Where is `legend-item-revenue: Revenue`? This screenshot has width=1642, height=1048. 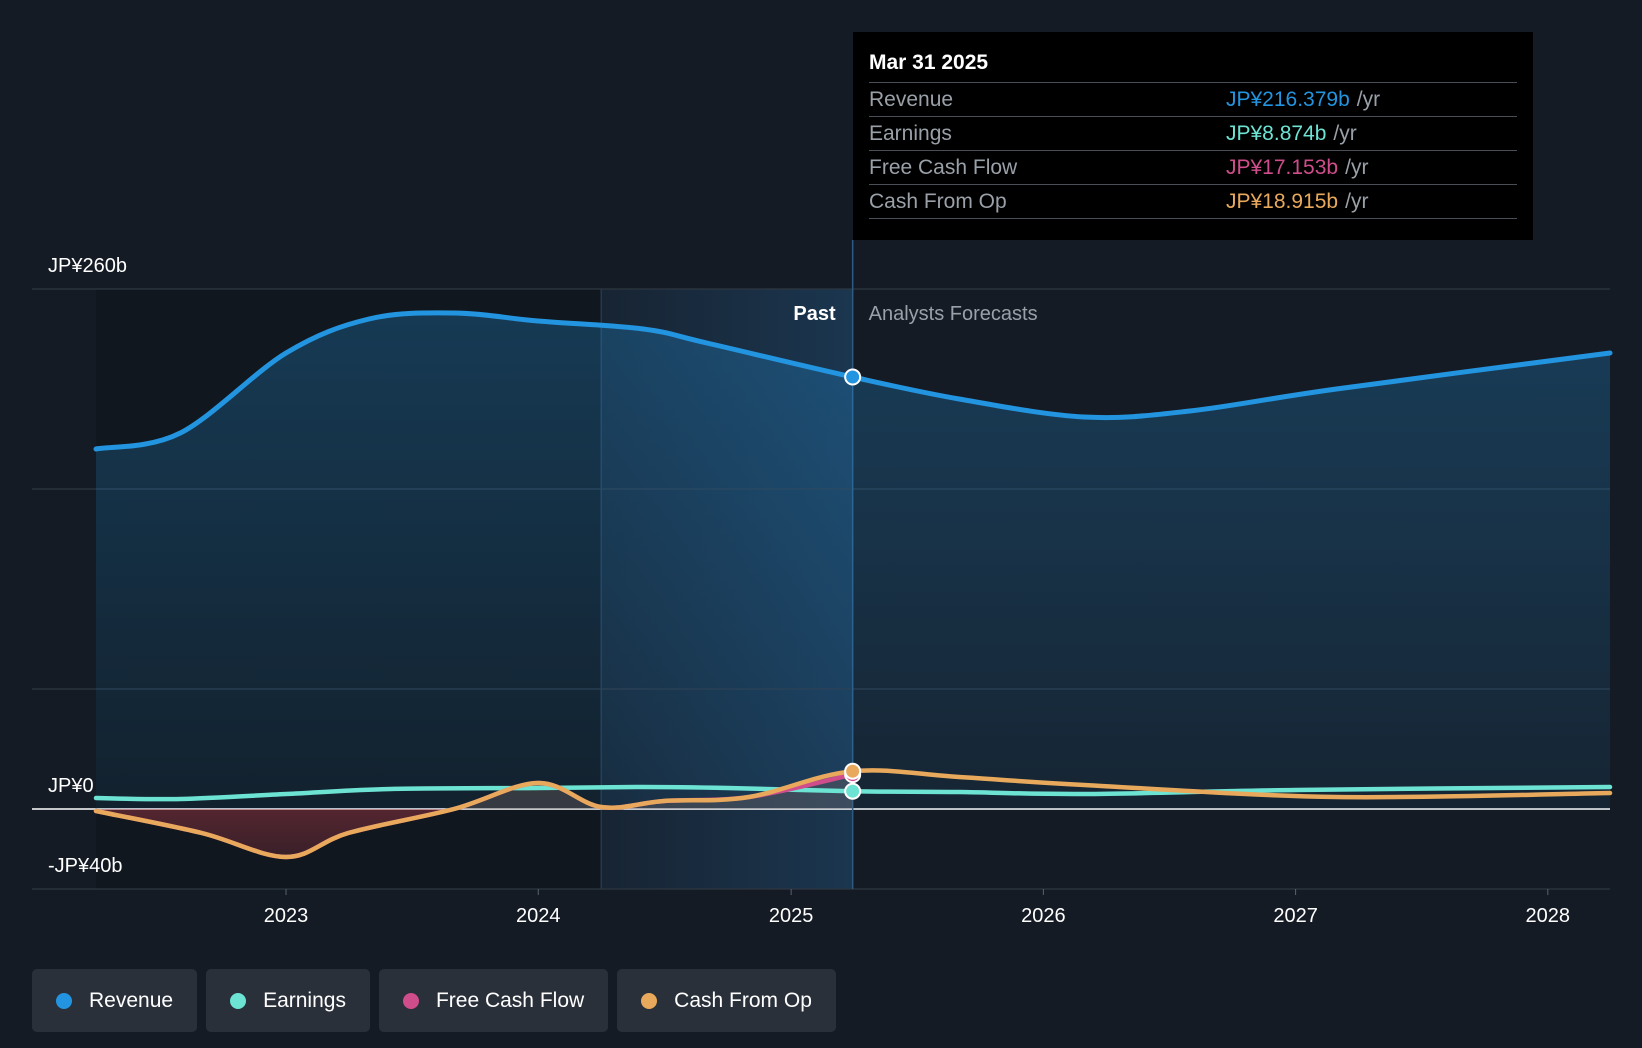 legend-item-revenue: Revenue is located at coordinates (115, 1000).